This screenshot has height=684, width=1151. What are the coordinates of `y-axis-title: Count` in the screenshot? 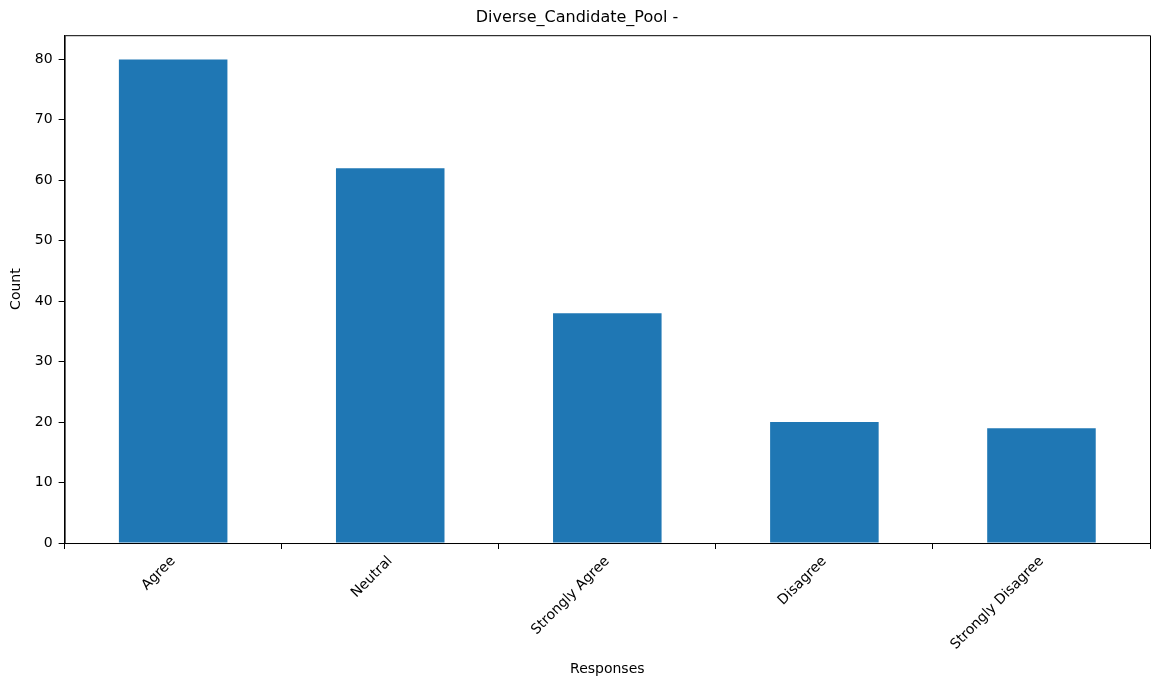 It's located at (15, 288).